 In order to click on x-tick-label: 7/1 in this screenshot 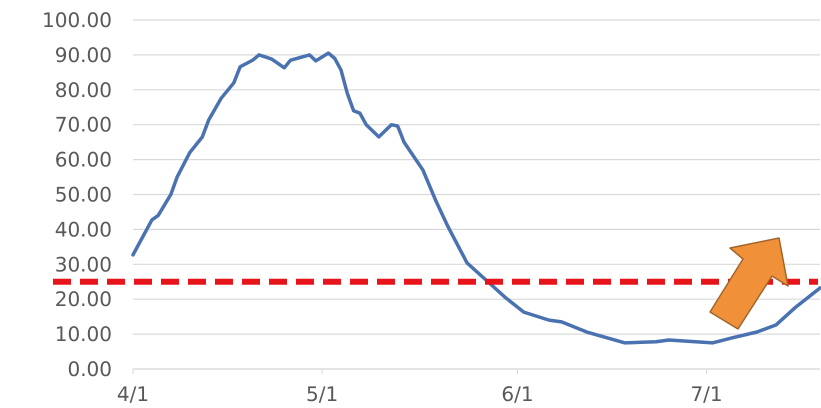, I will do `click(706, 394)`.